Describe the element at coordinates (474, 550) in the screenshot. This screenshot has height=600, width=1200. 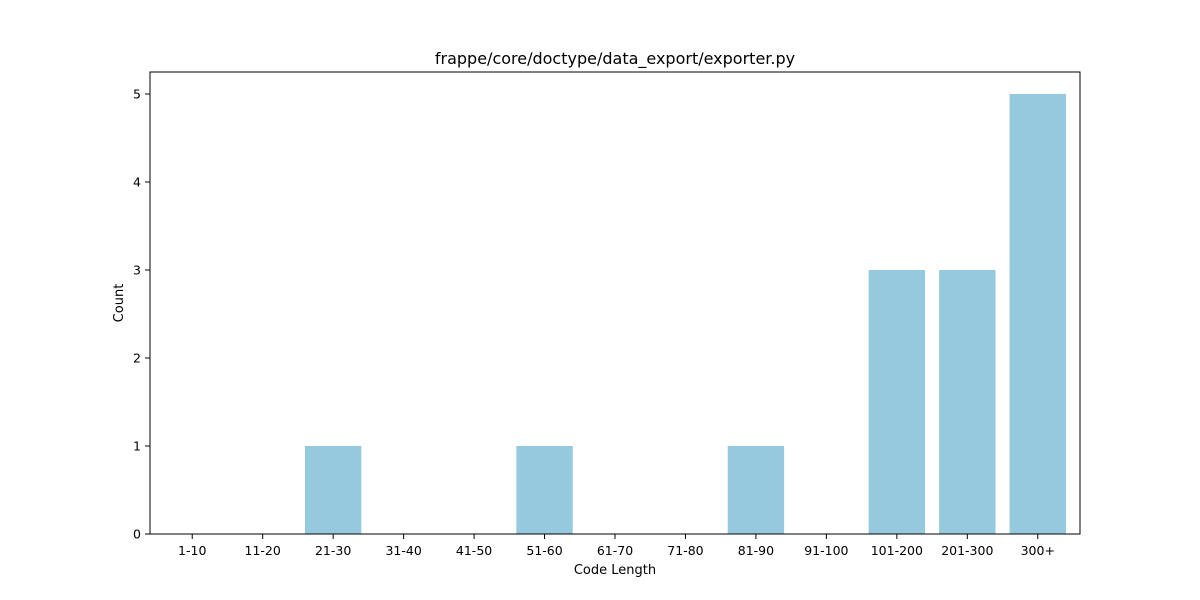
I see `x-tick-label: 41-50` at that location.